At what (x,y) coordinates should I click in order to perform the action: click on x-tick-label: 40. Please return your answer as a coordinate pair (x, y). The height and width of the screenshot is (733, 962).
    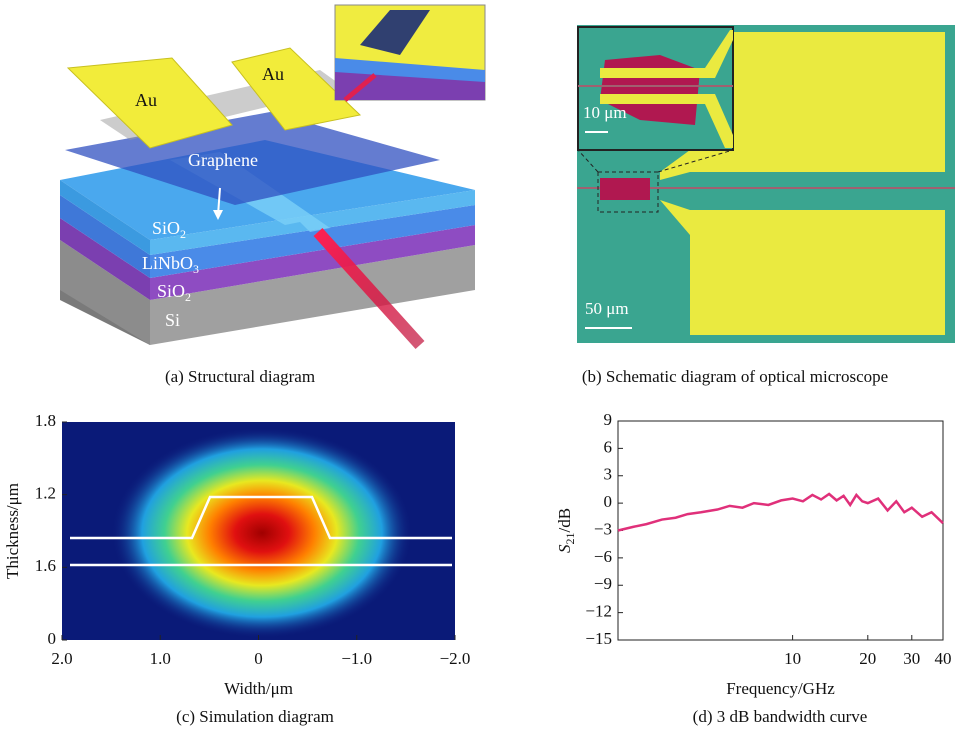
    Looking at the image, I should click on (943, 658).